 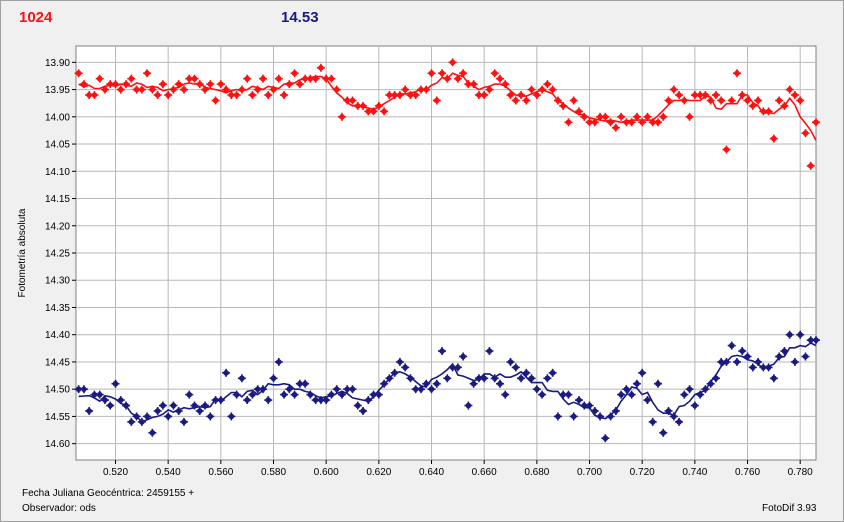 What do you see at coordinates (57, 281) in the screenshot?
I see `y-tick-label: 14.30` at bounding box center [57, 281].